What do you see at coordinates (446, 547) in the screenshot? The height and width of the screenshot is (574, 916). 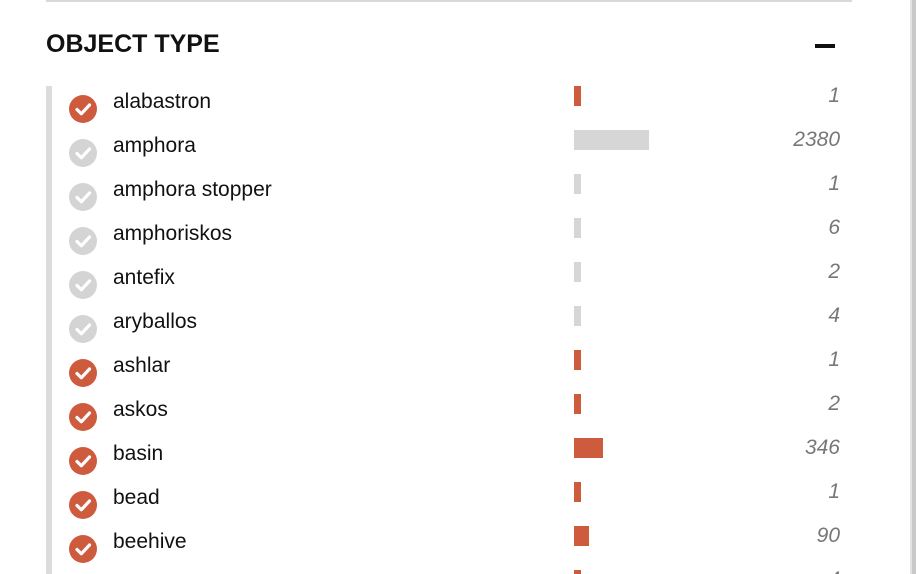 I see `facet-item: beehive 90` at bounding box center [446, 547].